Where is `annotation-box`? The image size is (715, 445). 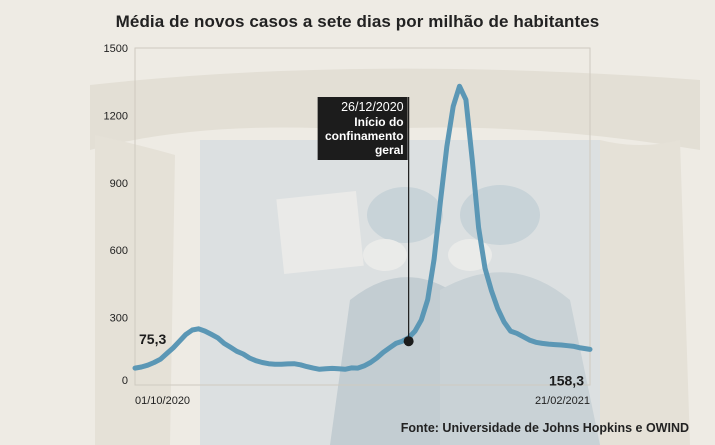 annotation-box is located at coordinates (362, 128).